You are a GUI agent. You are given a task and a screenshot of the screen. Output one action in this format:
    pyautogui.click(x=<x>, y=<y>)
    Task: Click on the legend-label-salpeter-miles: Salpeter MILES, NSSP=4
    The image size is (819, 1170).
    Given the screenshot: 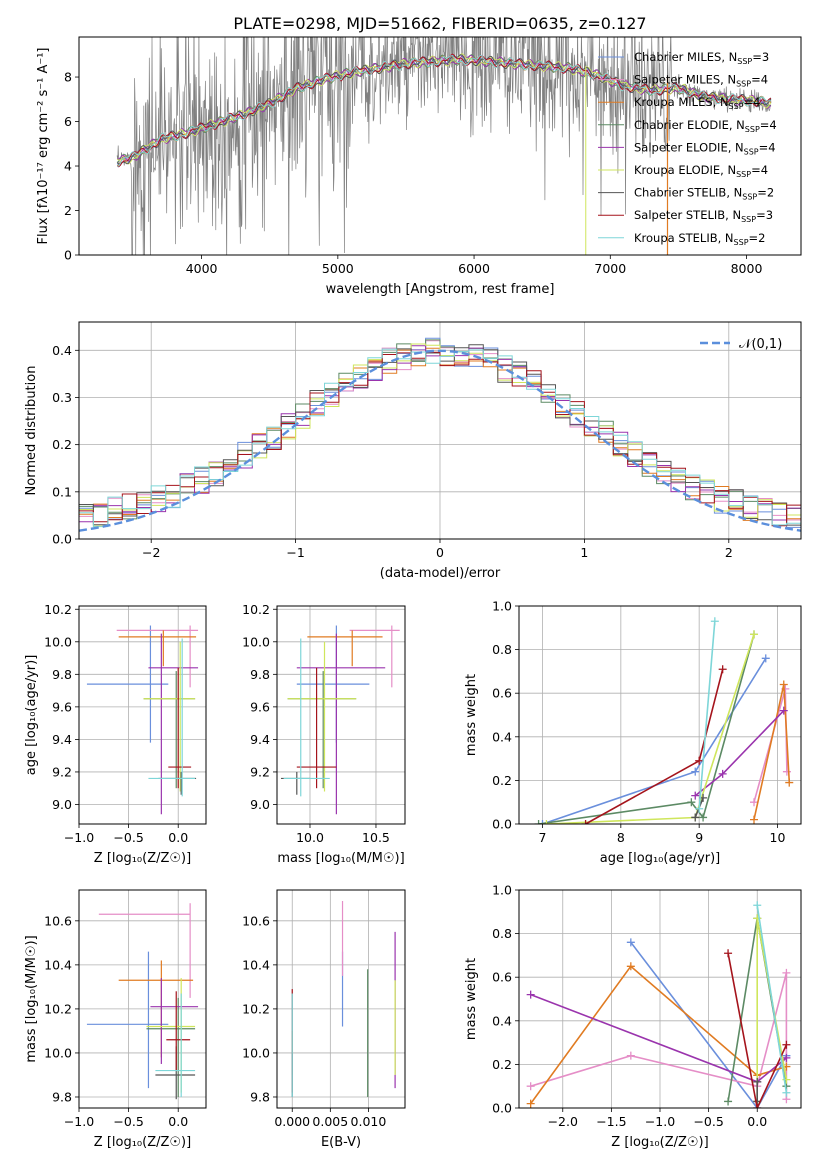 What is the action you would take?
    pyautogui.click(x=701, y=81)
    